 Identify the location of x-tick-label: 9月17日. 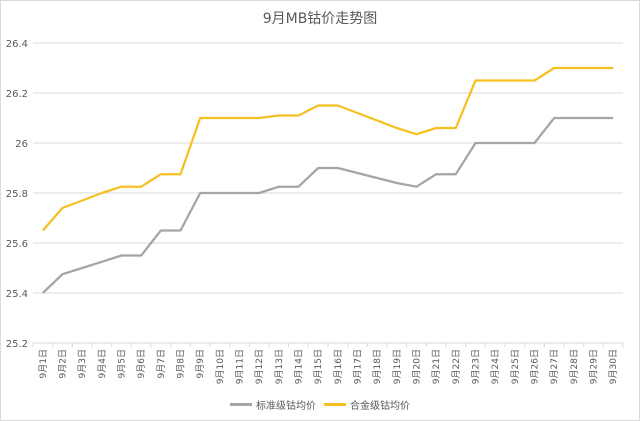
(358, 366).